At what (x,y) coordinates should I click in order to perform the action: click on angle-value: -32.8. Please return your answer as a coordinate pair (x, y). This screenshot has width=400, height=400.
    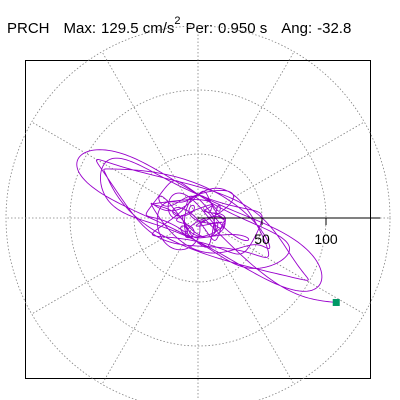
    Looking at the image, I should click on (334, 28).